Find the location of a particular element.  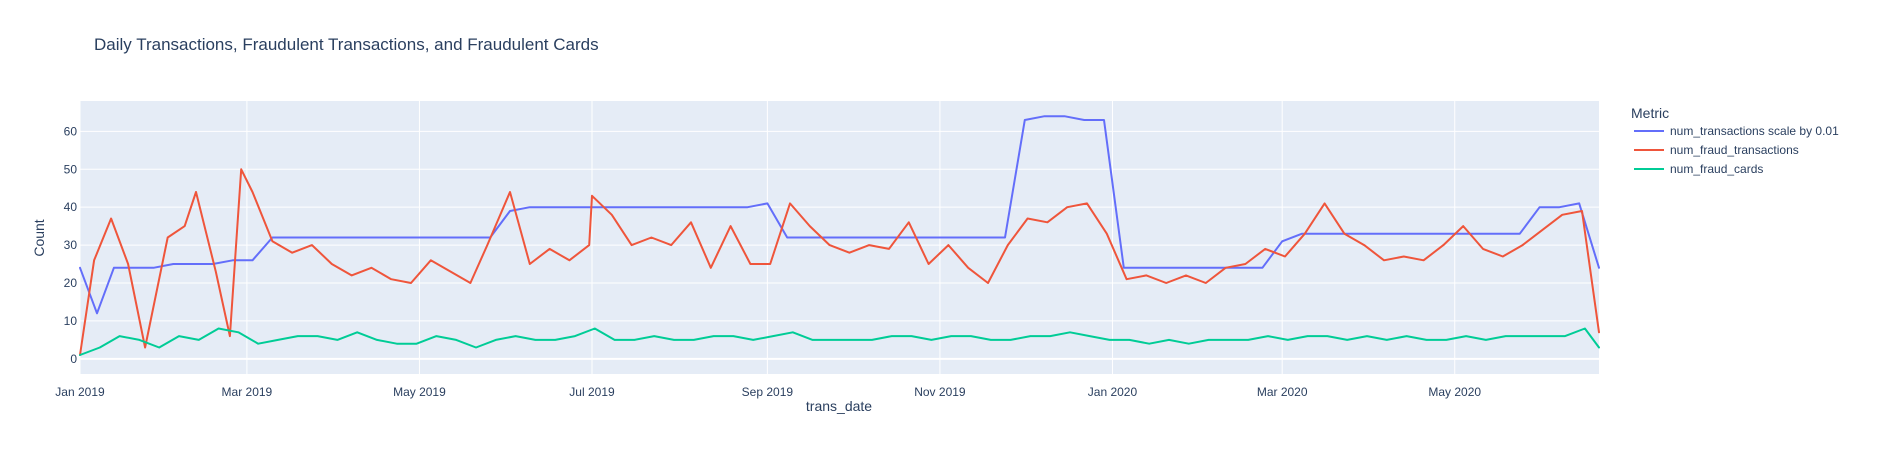

y-tick-label: 50 is located at coordinates (71, 169).